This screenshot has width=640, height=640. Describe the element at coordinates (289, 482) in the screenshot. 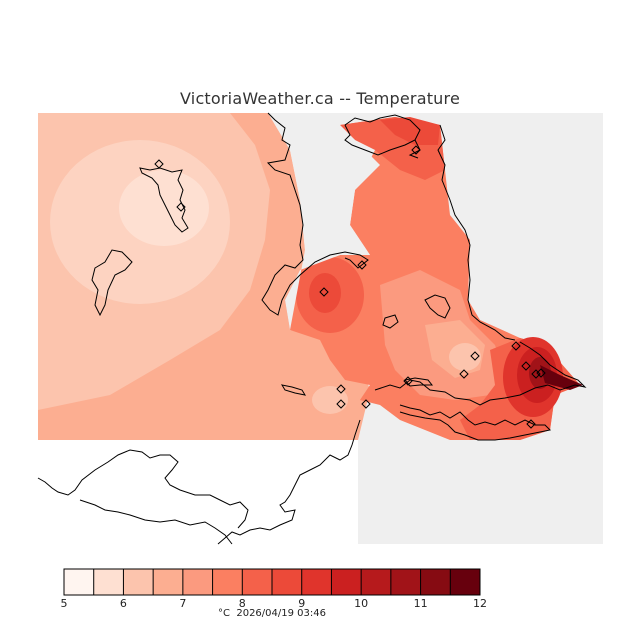

I see `coastline-south` at that location.